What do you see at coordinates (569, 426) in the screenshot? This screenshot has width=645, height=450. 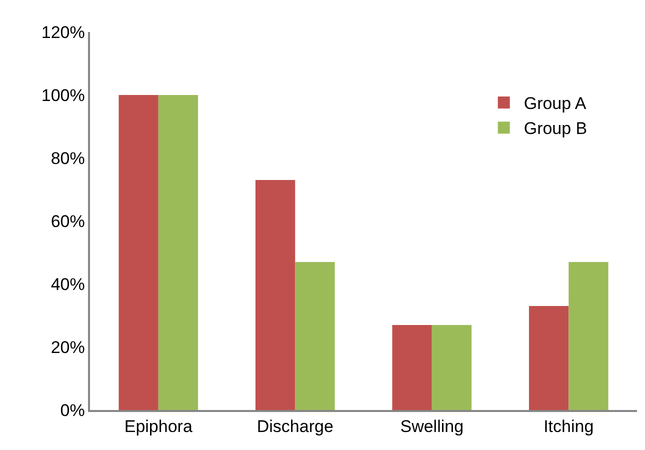 I see `x-tick-label: Itching` at bounding box center [569, 426].